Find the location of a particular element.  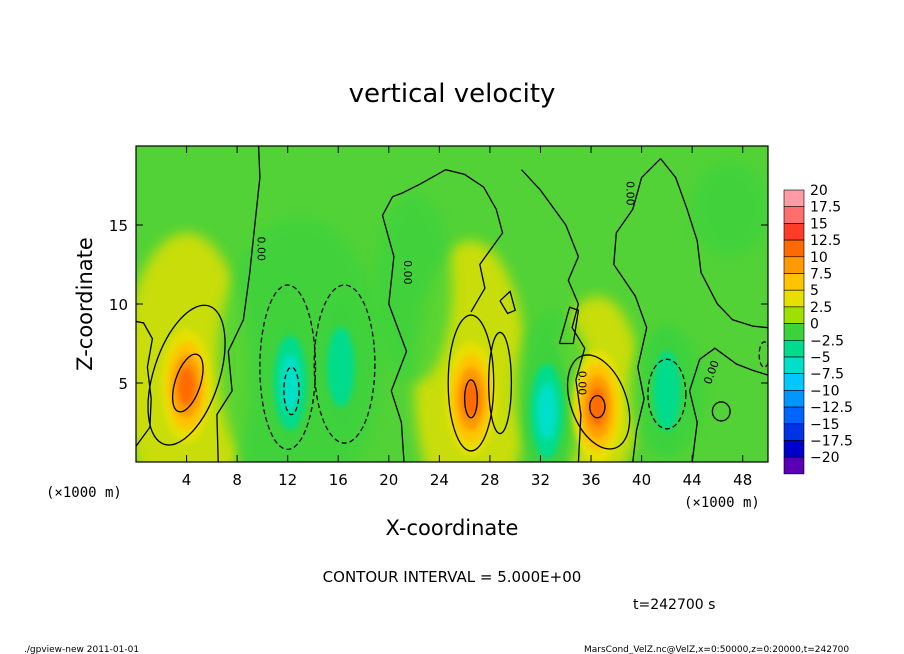

colorbar-label: 5 is located at coordinates (814, 291).